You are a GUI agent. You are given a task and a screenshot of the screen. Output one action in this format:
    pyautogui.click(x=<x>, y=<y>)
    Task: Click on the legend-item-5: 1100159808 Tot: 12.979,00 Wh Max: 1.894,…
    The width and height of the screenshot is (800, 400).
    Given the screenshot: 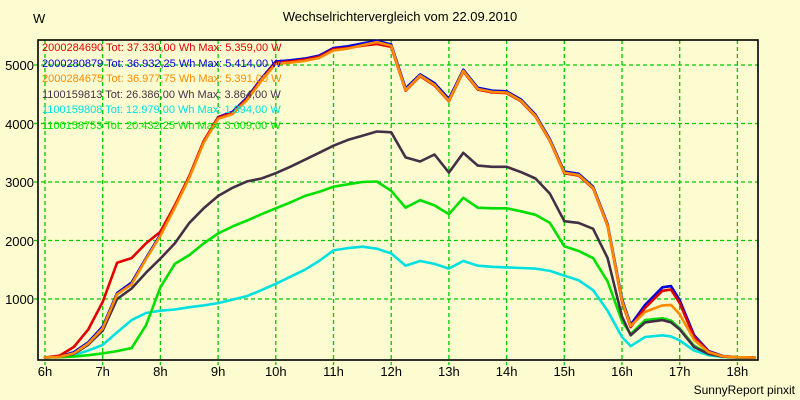 What is the action you would take?
    pyautogui.click(x=161, y=110)
    